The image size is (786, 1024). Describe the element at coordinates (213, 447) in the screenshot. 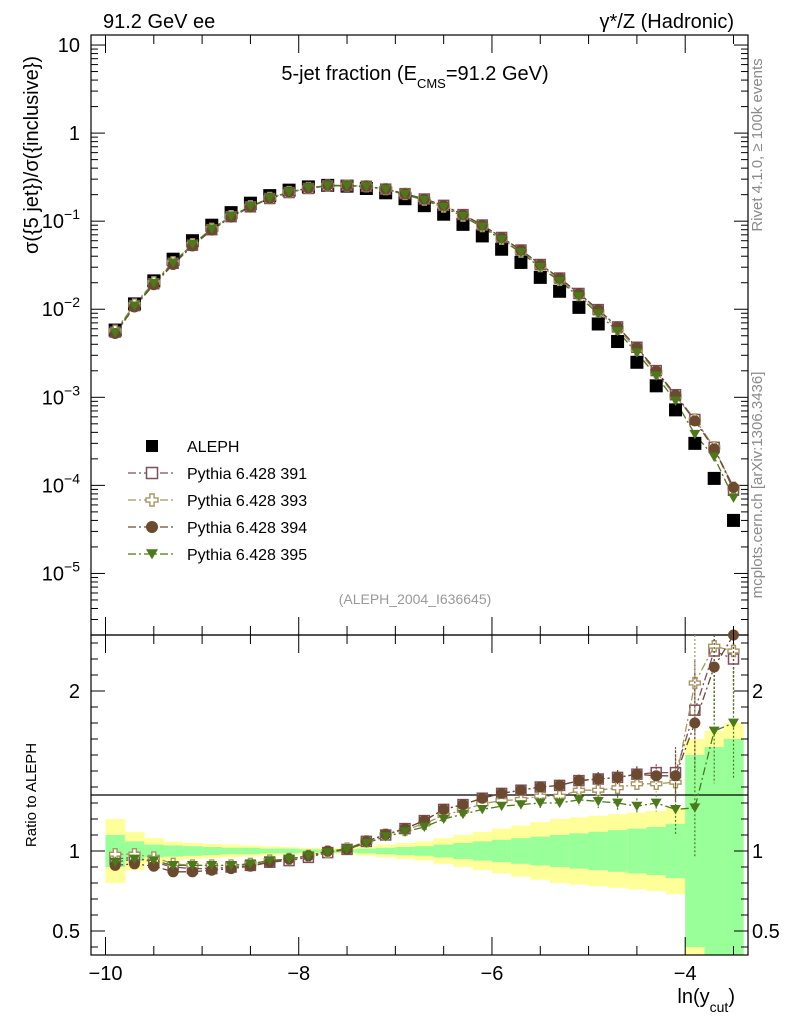

I see `legend-entry: ALEPH` at that location.